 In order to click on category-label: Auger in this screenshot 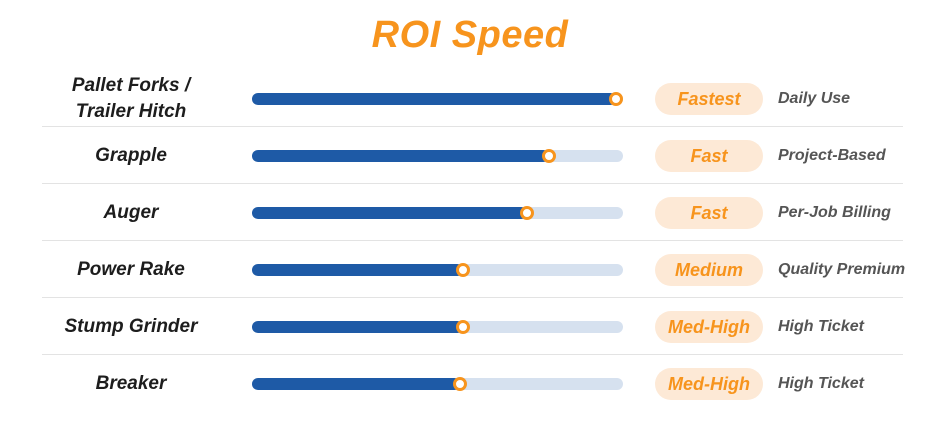, I will do `click(131, 212)`.